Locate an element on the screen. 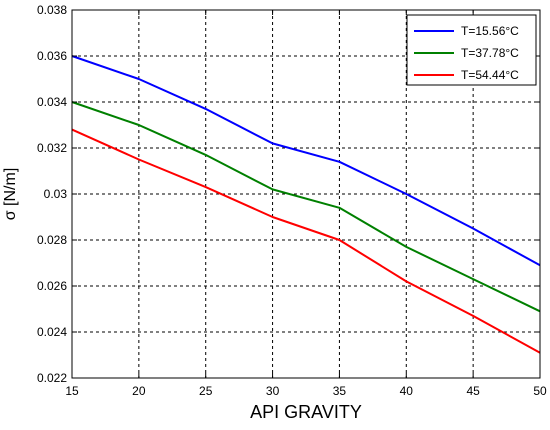  y-axis-label: σ [N/m] is located at coordinates (10, 194).